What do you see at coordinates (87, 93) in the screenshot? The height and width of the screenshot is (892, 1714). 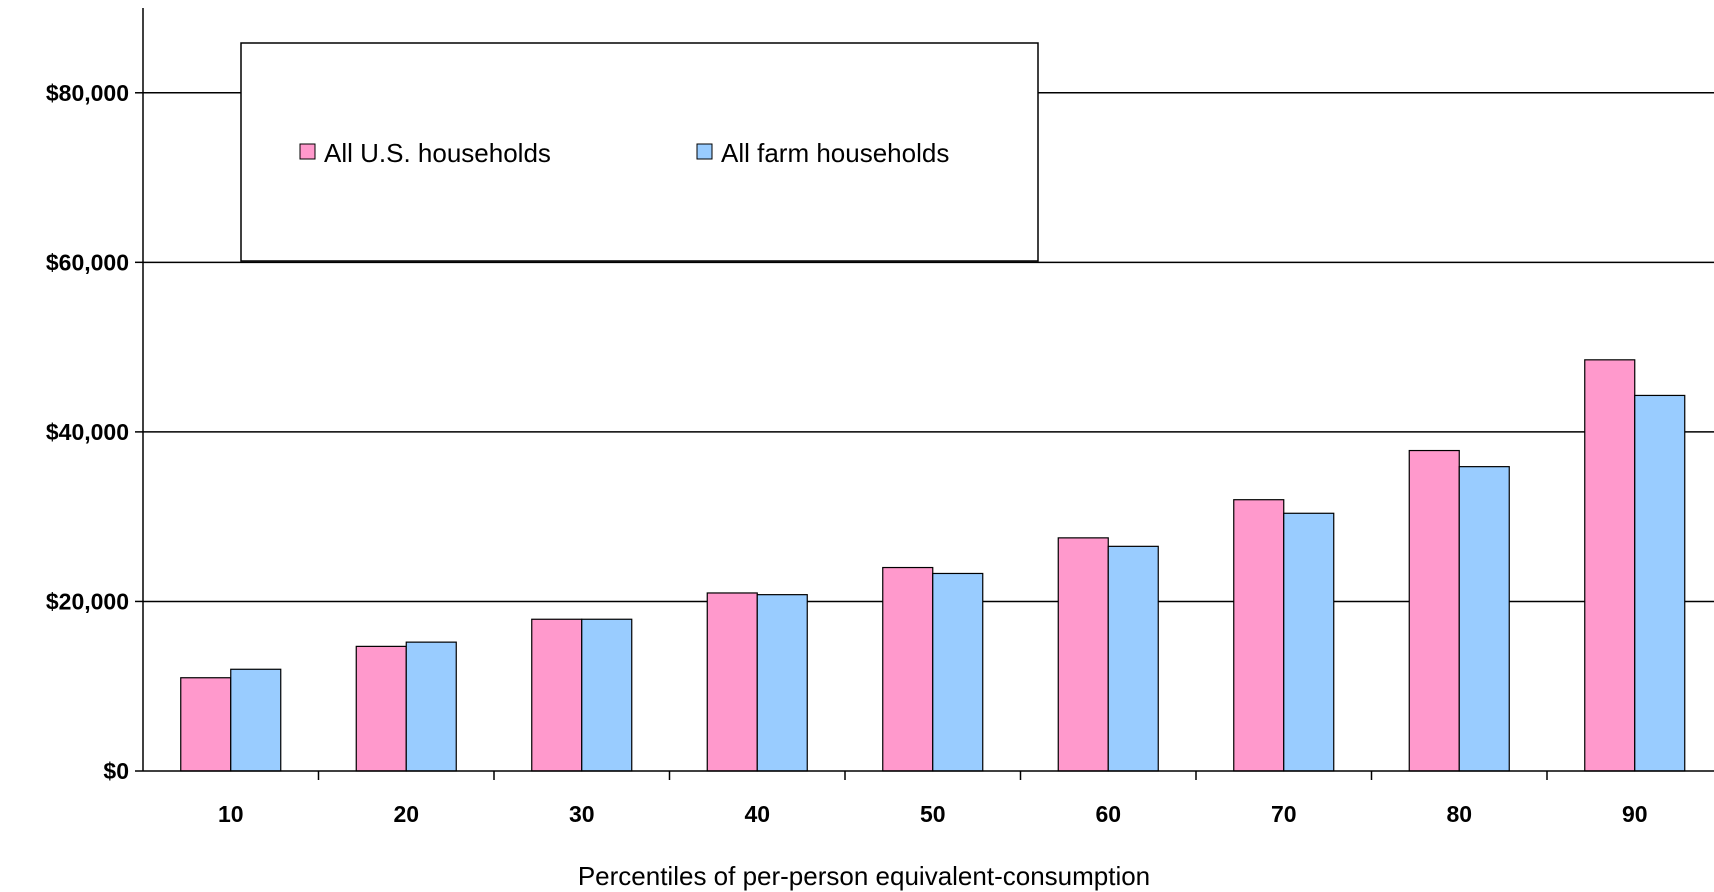 I see `y-tick-label: $80,000` at bounding box center [87, 93].